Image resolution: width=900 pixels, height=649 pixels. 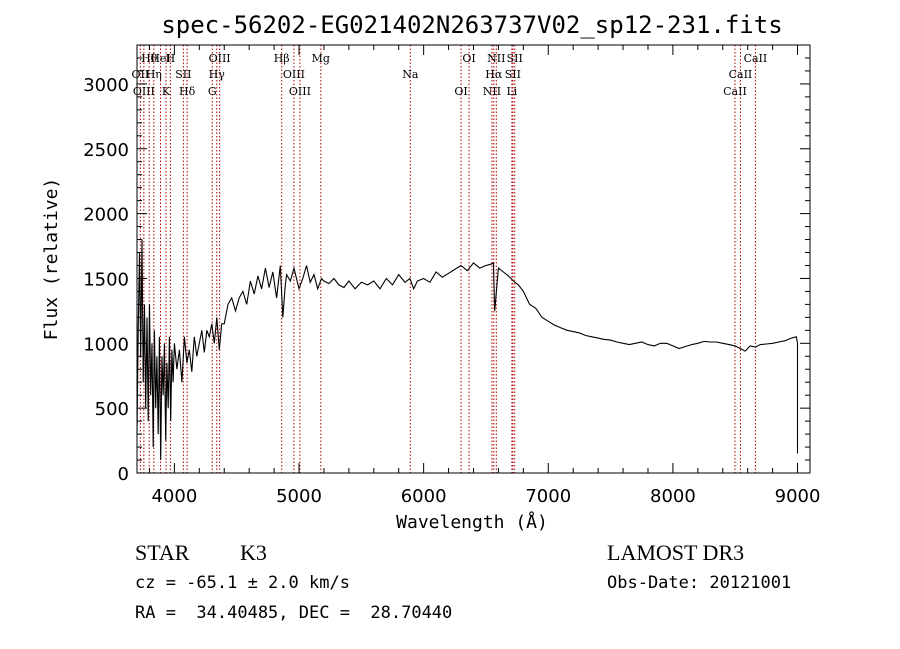 What do you see at coordinates (217, 74) in the screenshot?
I see `line-label: Hγ` at bounding box center [217, 74].